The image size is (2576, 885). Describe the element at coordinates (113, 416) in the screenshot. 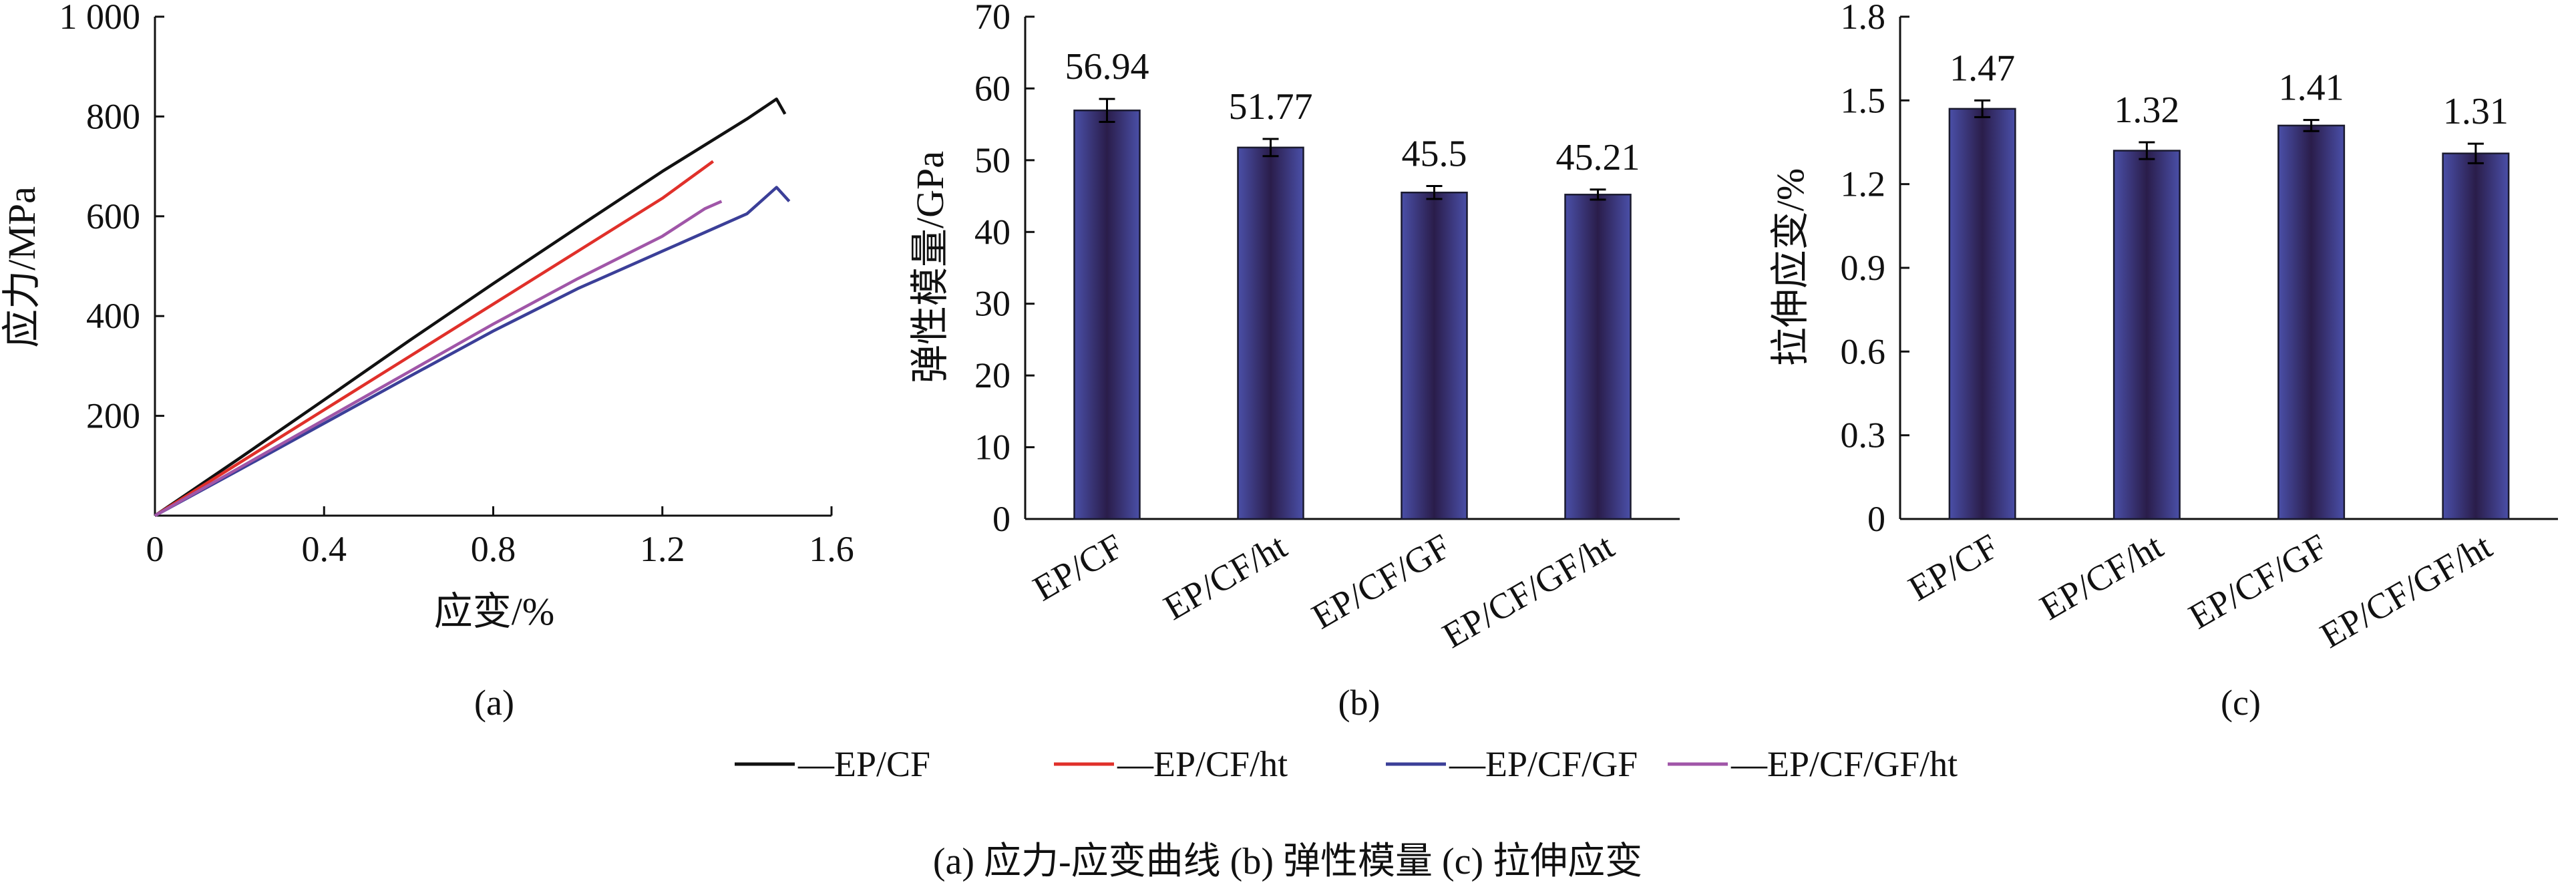

I see `y-tick-label: 200` at that location.